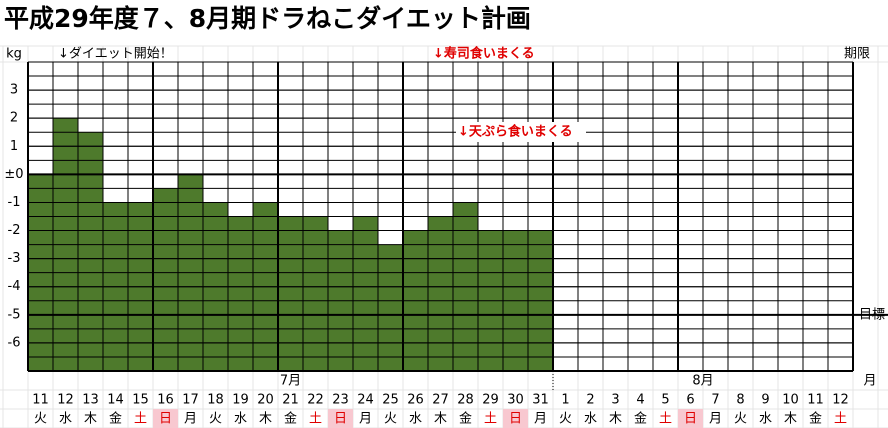 The height and width of the screenshot is (428, 888). Describe the element at coordinates (590, 400) in the screenshot. I see `x-tick-label: 2` at that location.